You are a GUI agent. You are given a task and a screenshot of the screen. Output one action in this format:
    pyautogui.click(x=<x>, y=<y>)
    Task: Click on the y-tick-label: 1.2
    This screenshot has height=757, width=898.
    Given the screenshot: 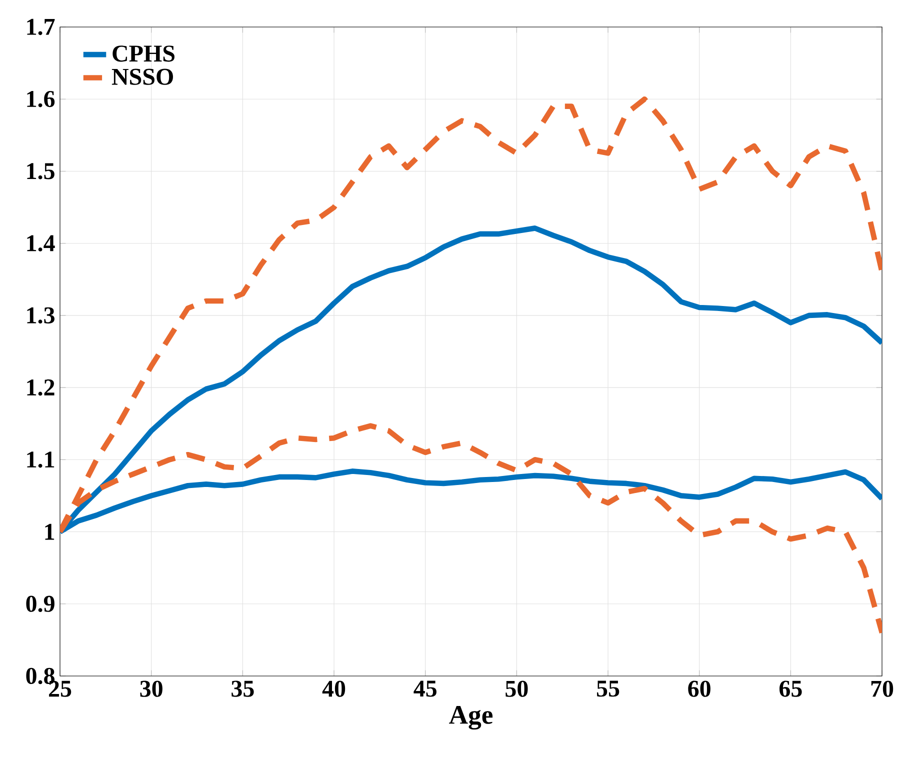 What is the action you would take?
    pyautogui.click(x=40, y=387)
    